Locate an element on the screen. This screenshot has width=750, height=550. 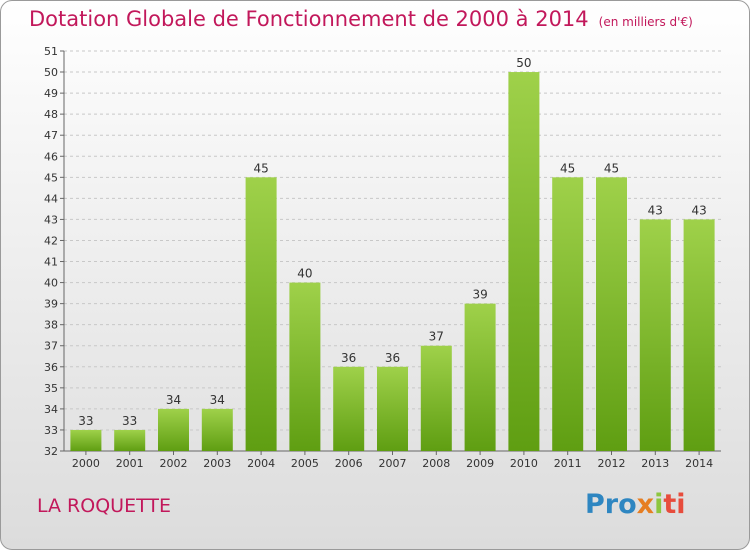
y-tick-label: 33 is located at coordinates (51, 430).